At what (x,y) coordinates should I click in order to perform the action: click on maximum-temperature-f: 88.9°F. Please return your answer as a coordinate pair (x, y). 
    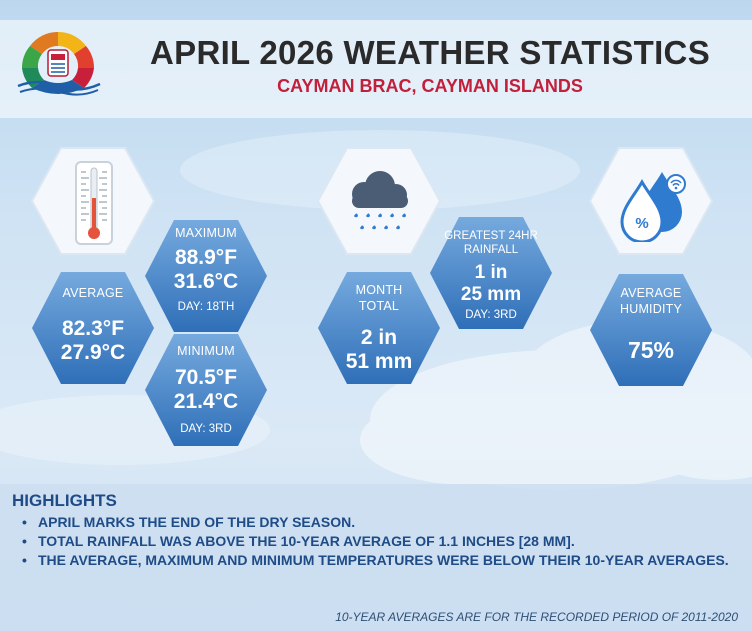
    Looking at the image, I should click on (206, 257).